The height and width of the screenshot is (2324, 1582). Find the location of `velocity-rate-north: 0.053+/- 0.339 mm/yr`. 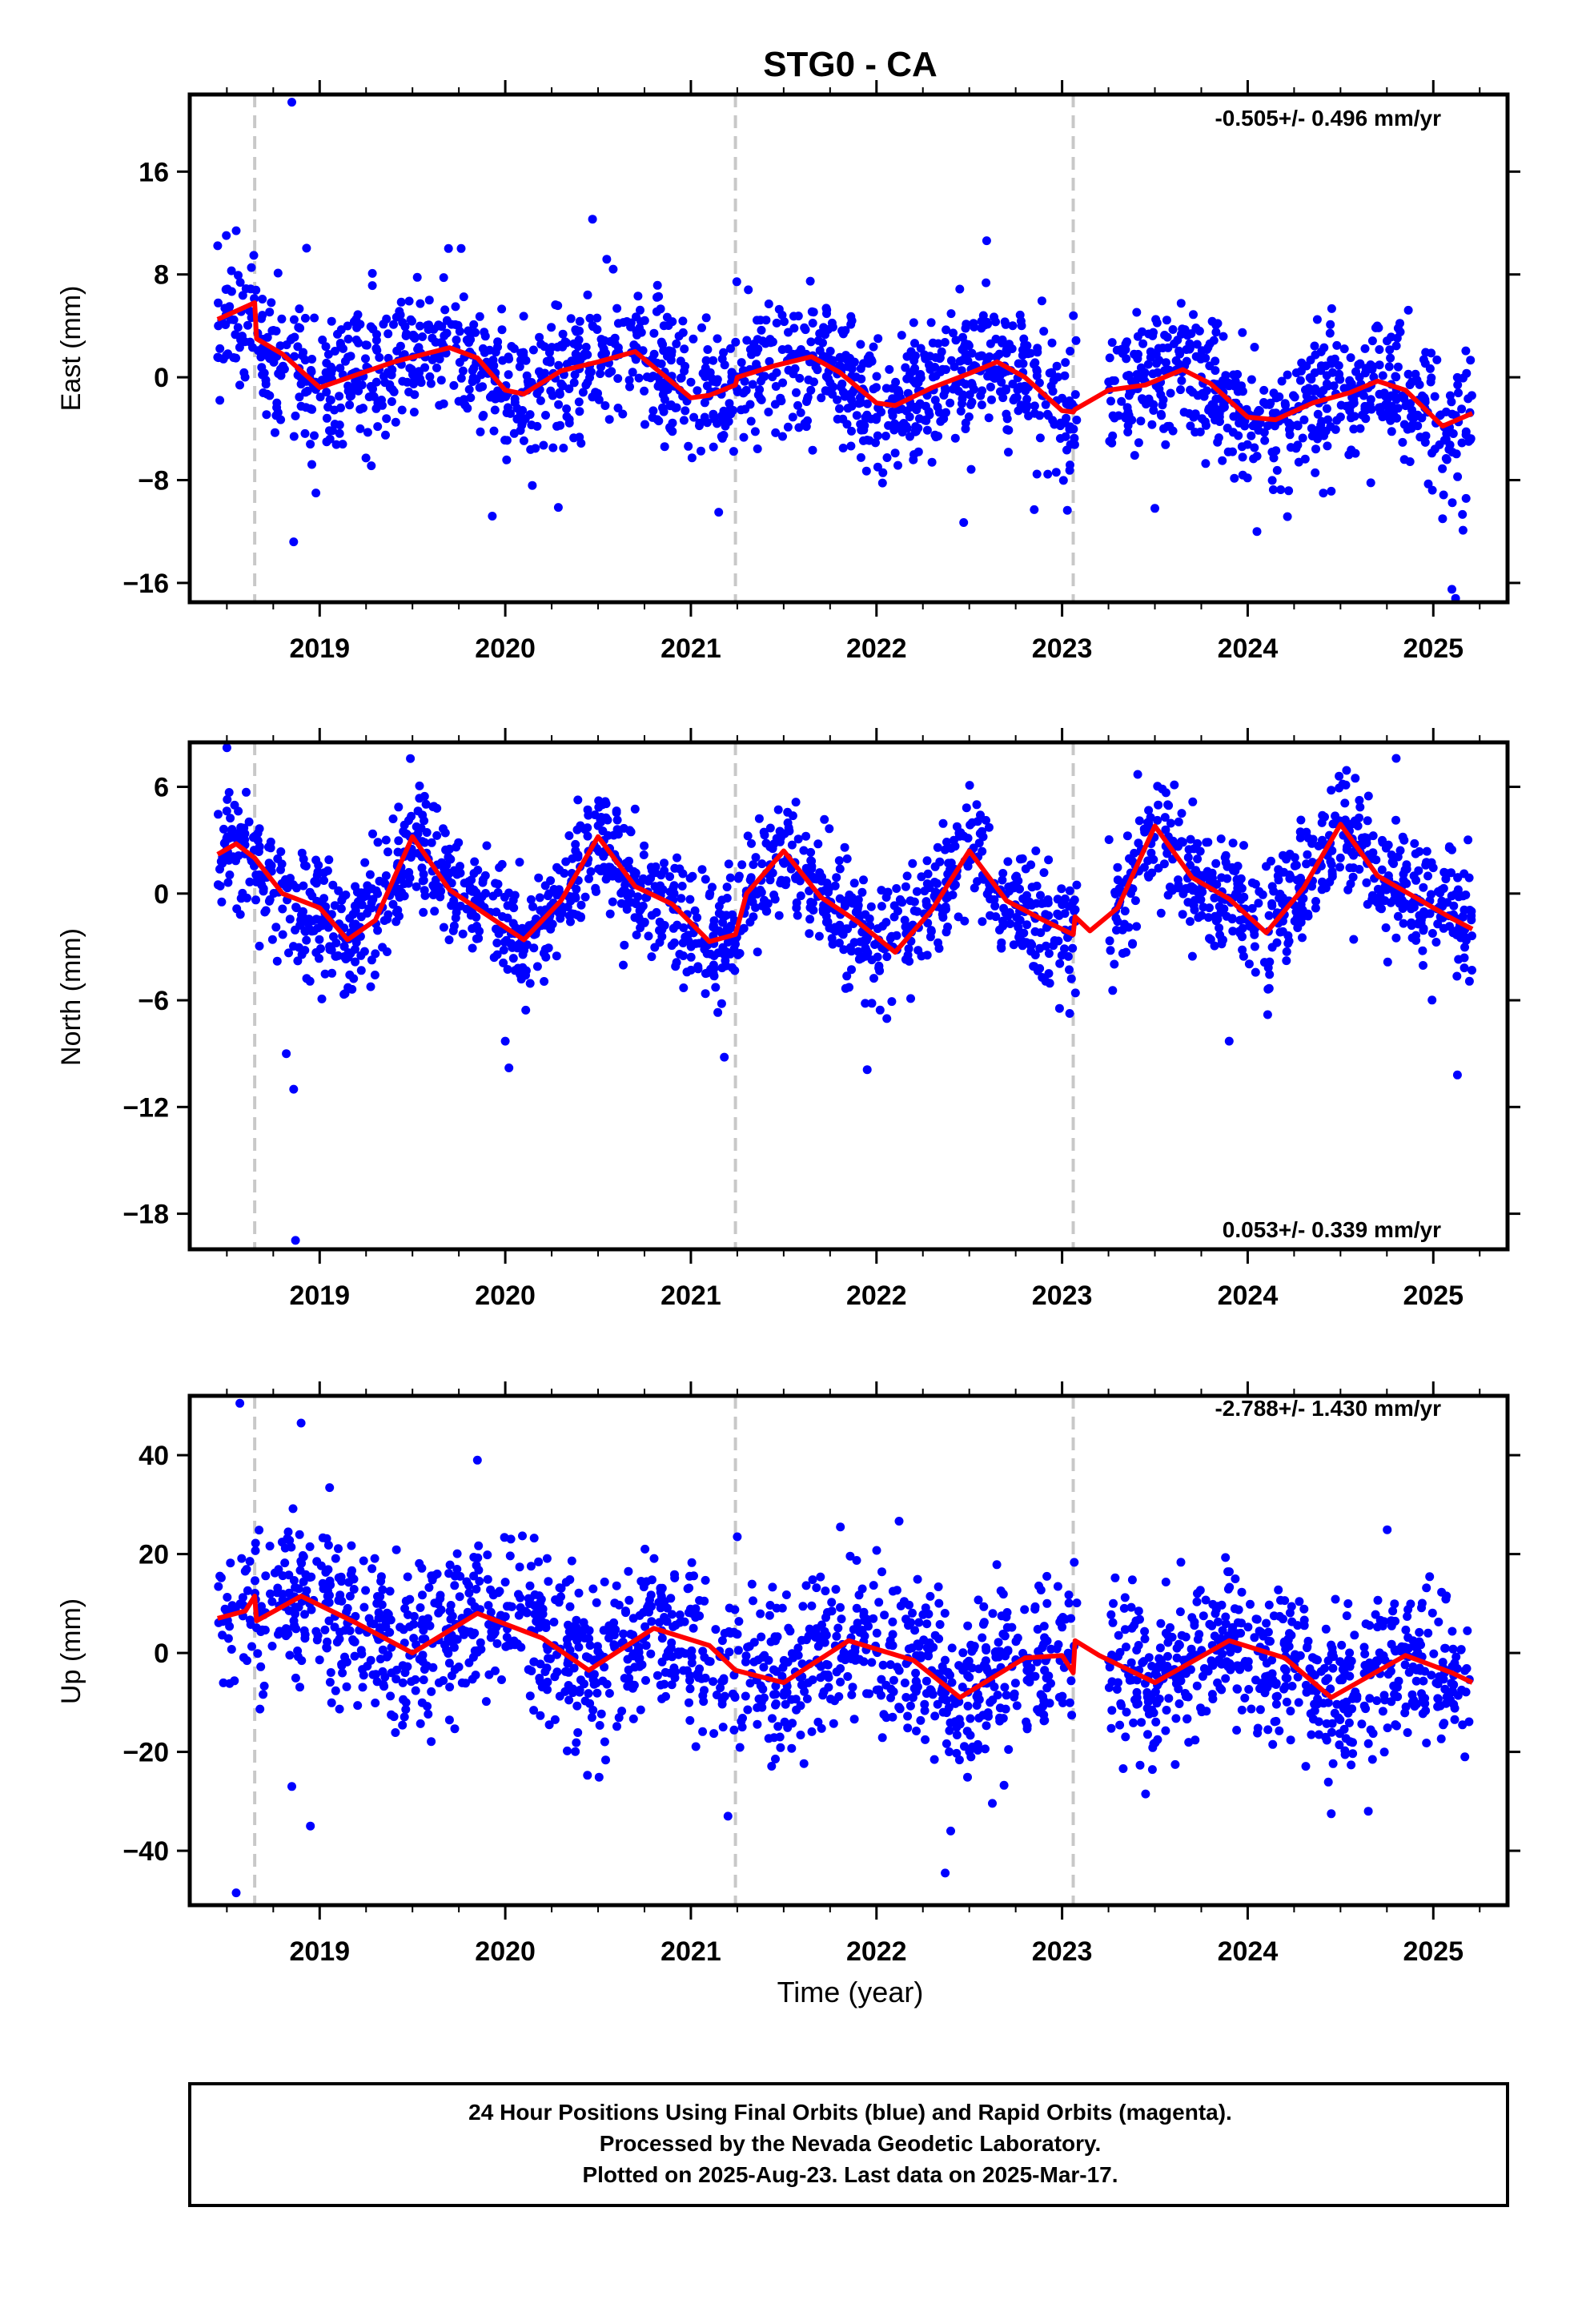

velocity-rate-north: 0.053+/- 0.339 mm/yr is located at coordinates (1332, 1229).